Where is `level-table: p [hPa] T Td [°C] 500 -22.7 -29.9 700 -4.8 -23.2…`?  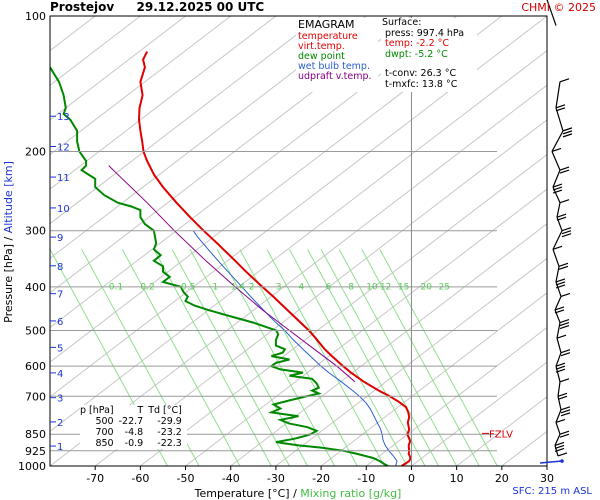
level-table: p [hPa] T Td [°C] 500 -22.7 -29.9 700 -4.8 -23.2… is located at coordinates (133, 427).